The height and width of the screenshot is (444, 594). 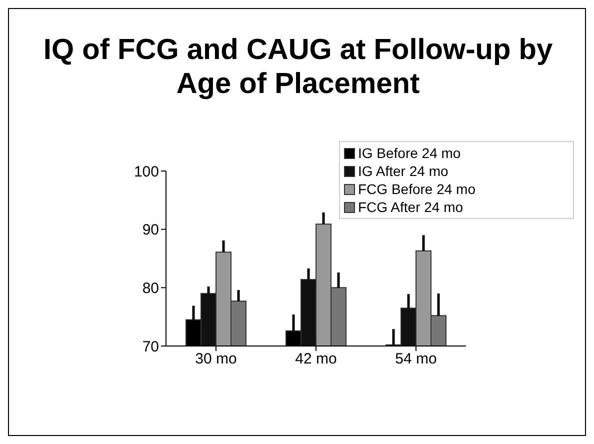 I want to click on y-tick-label: 90, so click(x=150, y=230).